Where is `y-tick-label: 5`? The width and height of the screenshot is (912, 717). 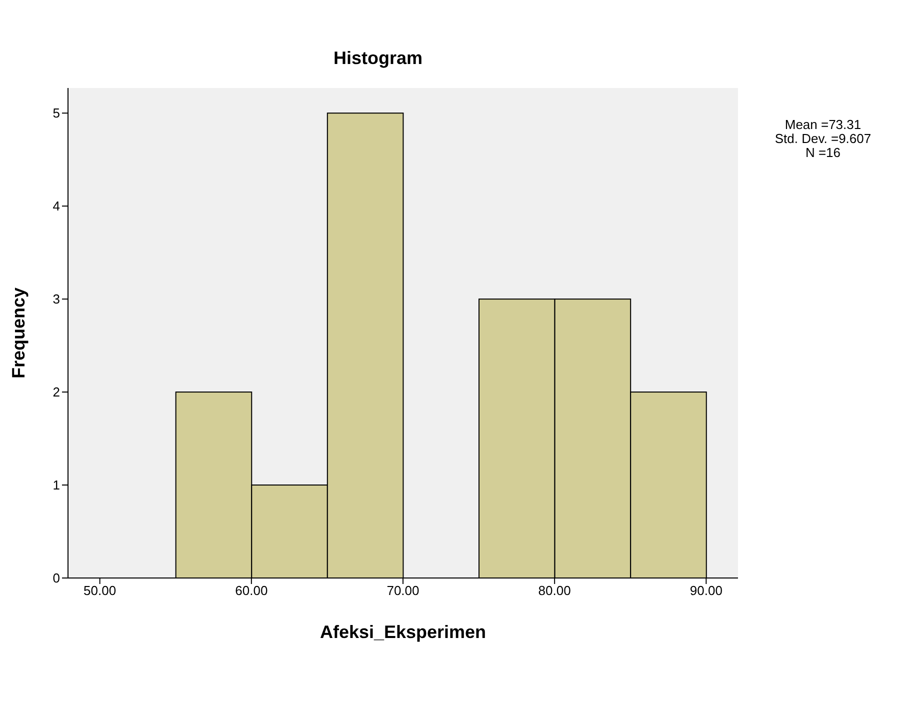
y-tick-label: 5 is located at coordinates (56, 113).